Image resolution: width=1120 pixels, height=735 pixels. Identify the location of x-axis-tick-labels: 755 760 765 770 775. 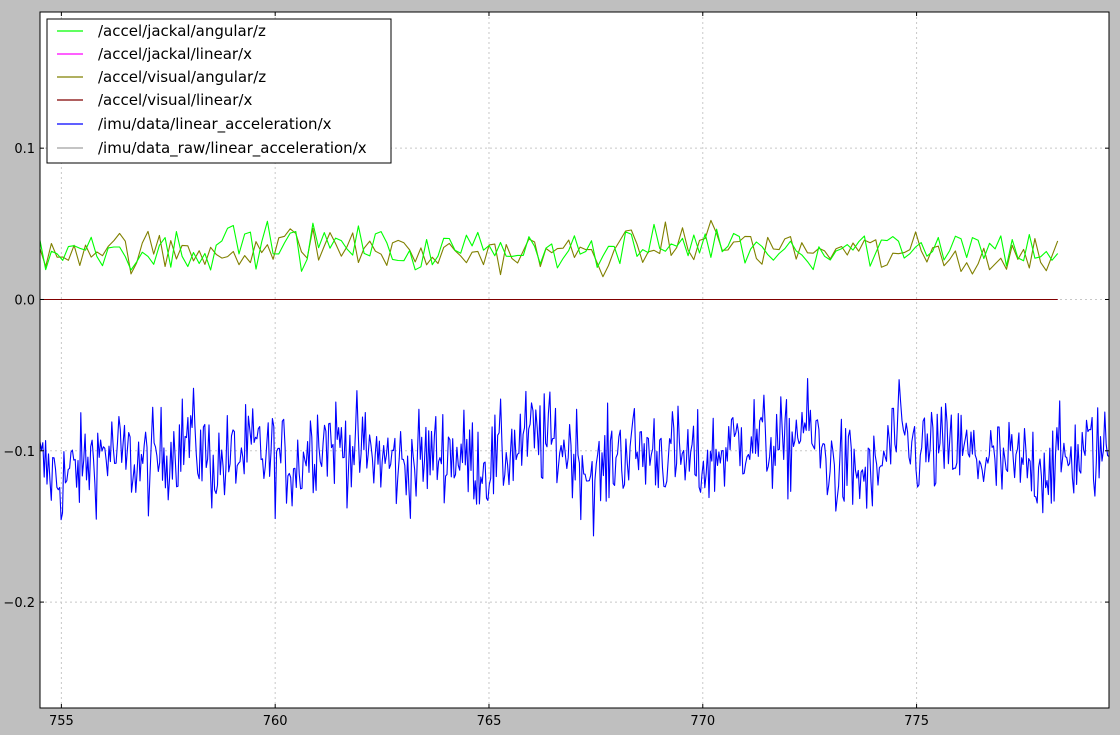
(489, 721).